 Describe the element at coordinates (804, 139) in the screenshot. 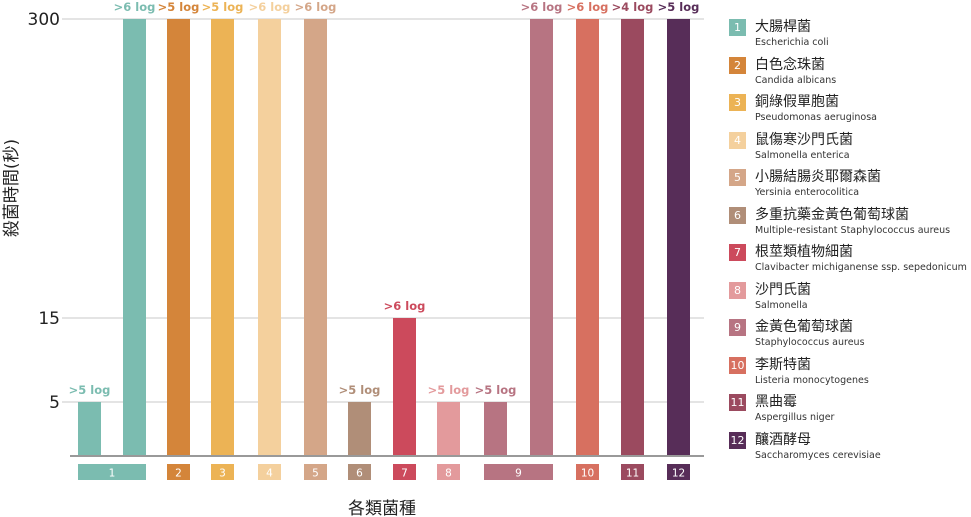

I see `legend-name-zh: 鼠傷寒沙門氏菌` at that location.